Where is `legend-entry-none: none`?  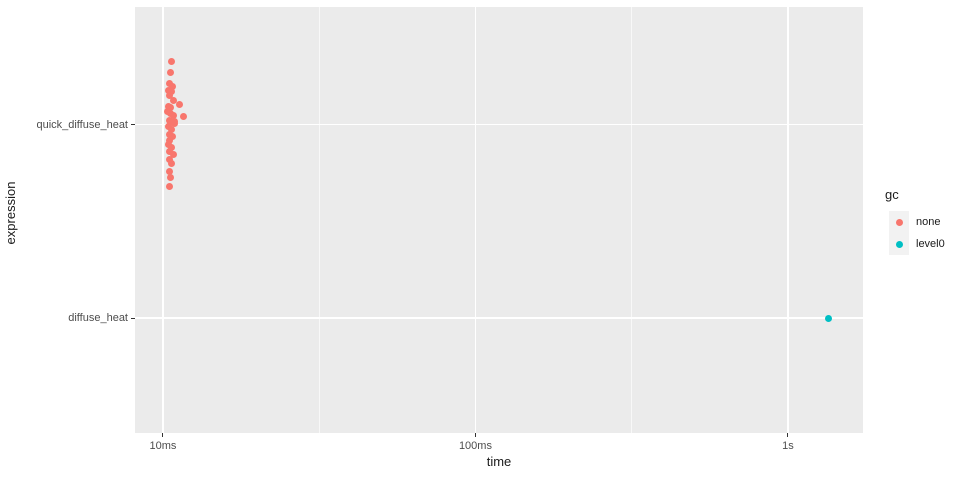
legend-entry-none: none is located at coordinates (917, 222).